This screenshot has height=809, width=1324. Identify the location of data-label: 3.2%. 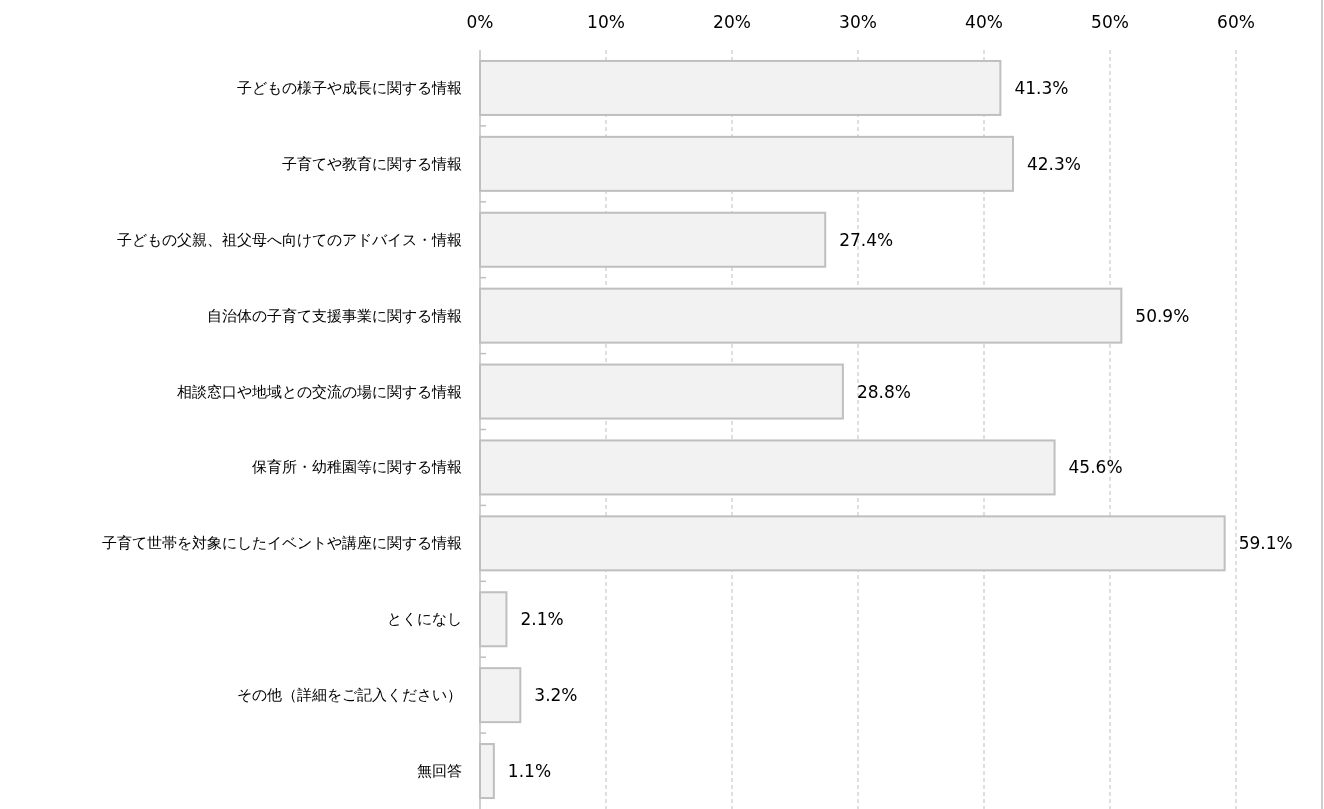
(556, 695).